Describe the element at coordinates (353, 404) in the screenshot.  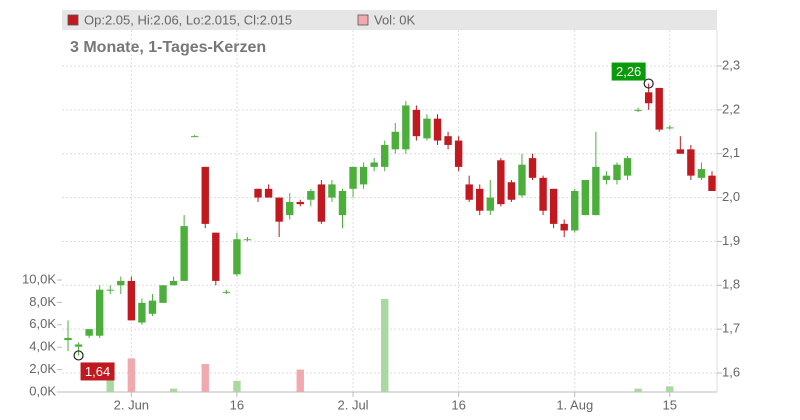
I see `x-tick-label: 2. Jul` at that location.